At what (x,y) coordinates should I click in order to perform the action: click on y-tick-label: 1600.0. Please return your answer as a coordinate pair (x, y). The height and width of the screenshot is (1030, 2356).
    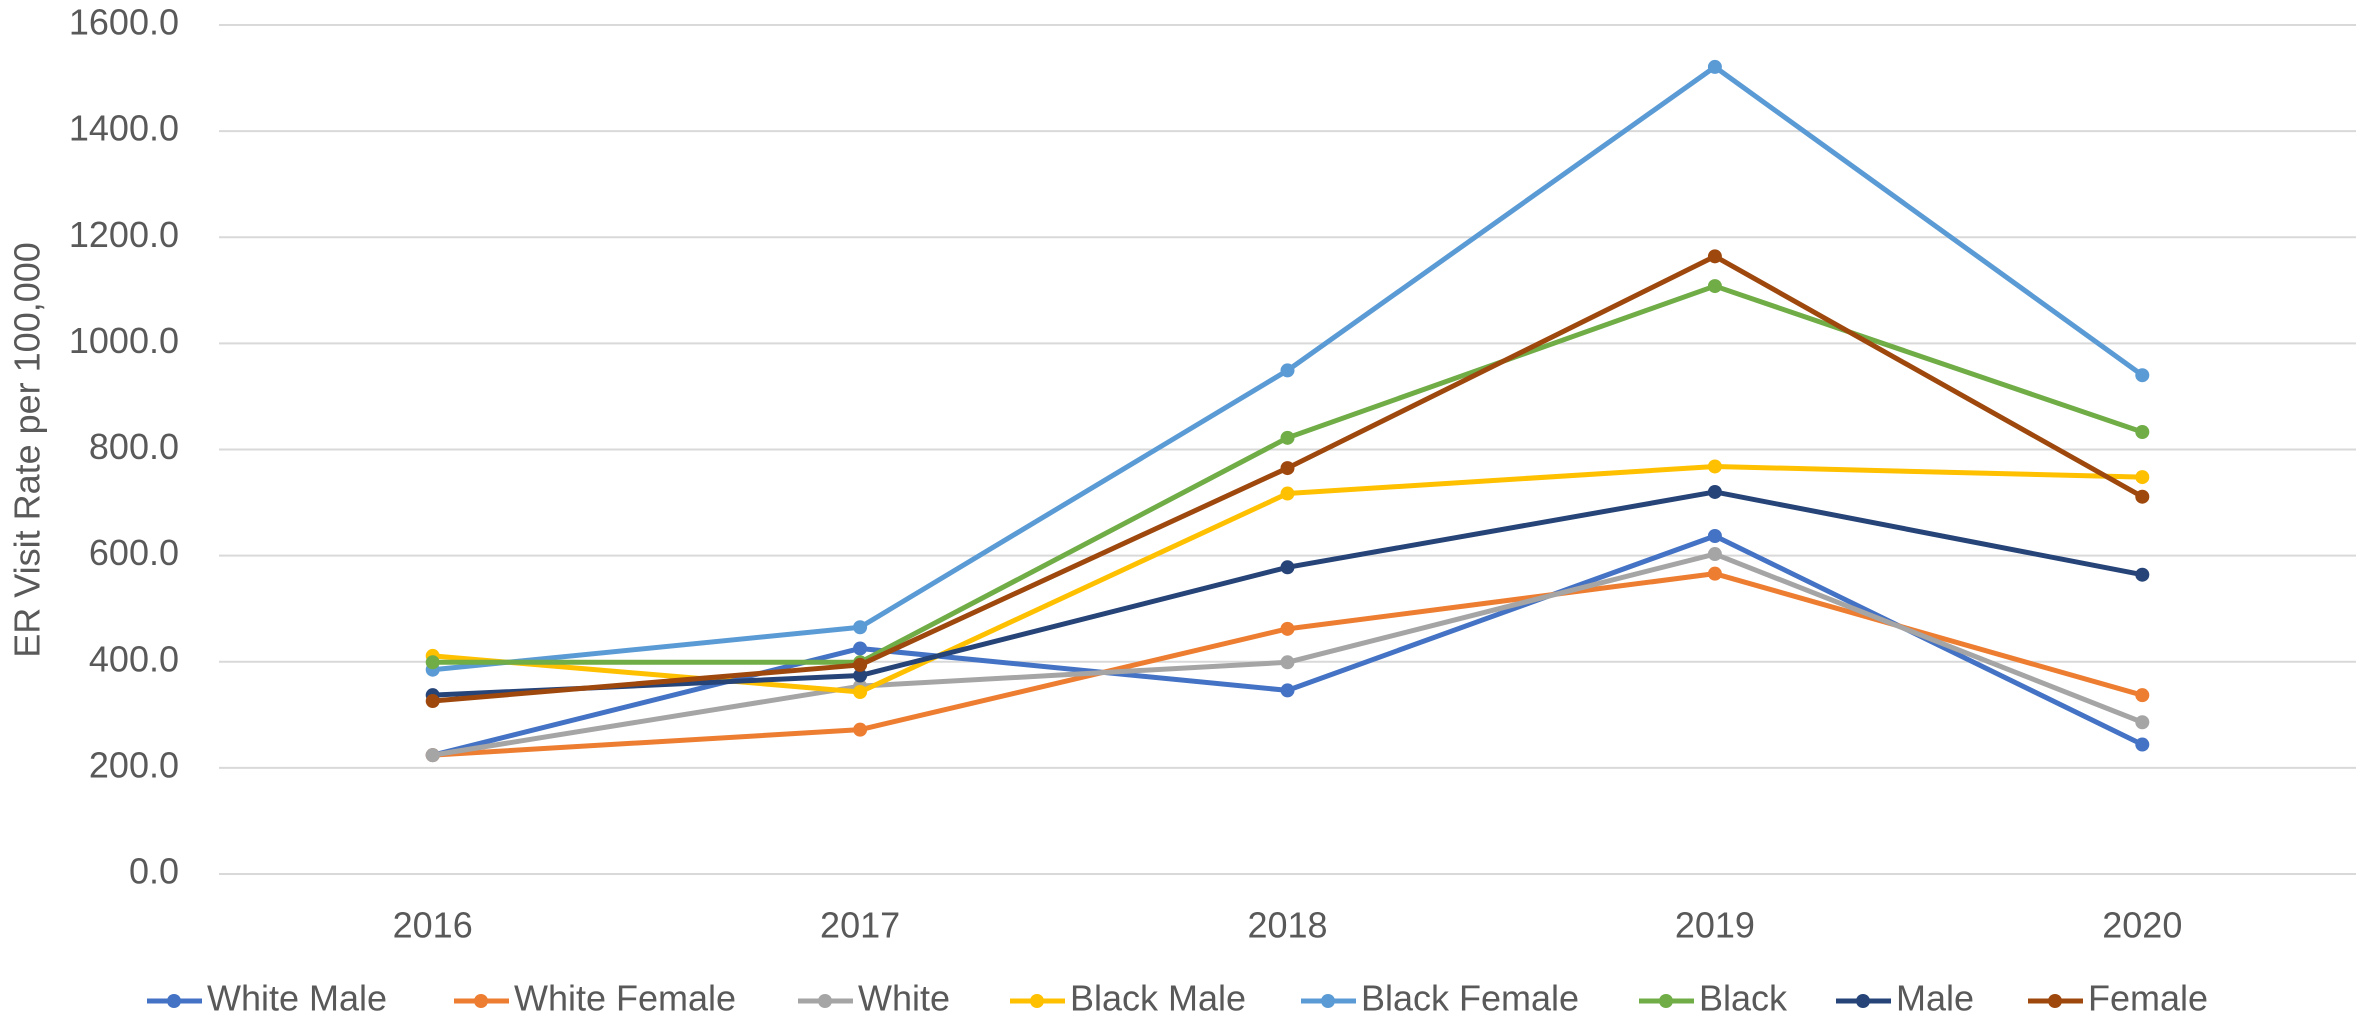
    Looking at the image, I should click on (124, 22).